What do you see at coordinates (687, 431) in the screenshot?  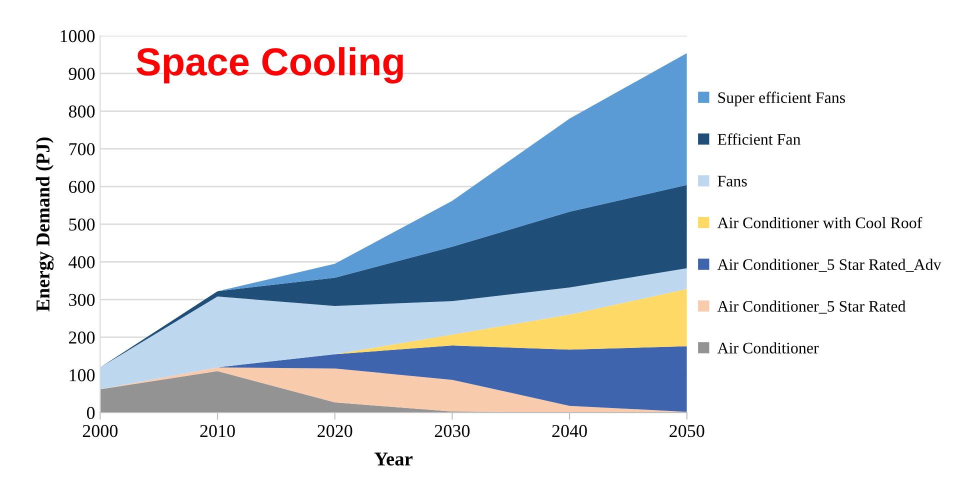 I see `x-tick-label: 2050` at bounding box center [687, 431].